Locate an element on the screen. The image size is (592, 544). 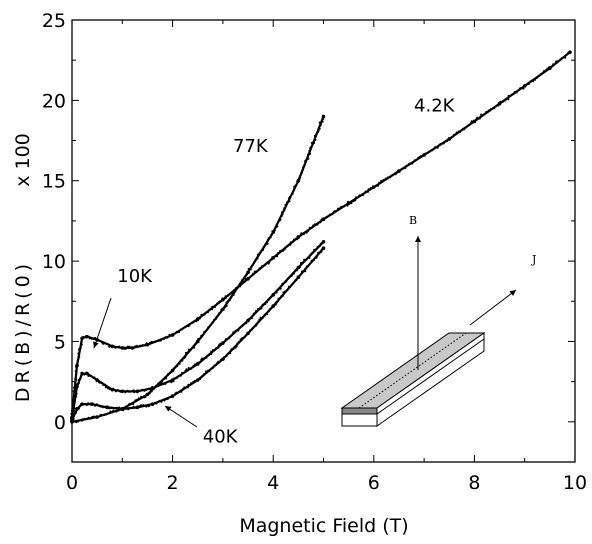
data-point is located at coordinates (323, 242).